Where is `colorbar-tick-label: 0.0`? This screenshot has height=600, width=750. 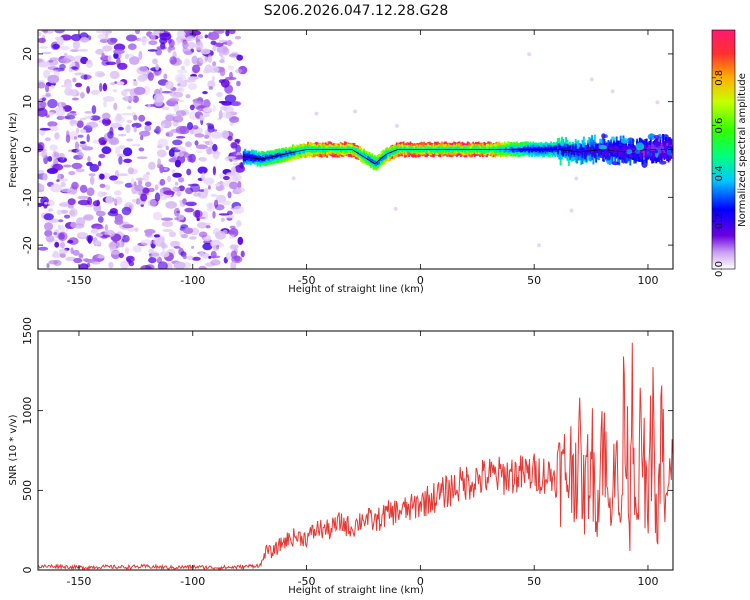 colorbar-tick-label: 0.0 is located at coordinates (719, 269).